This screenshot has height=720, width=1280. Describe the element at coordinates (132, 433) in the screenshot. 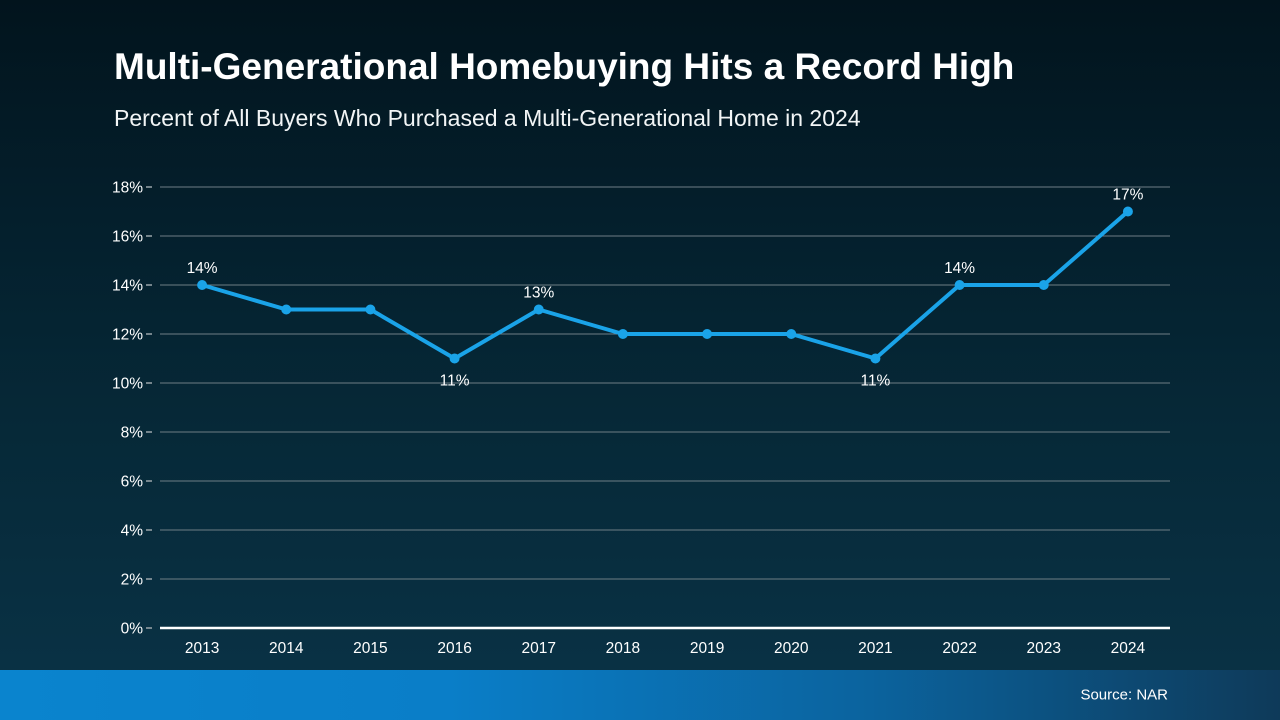

I see `y-axis-label: 8%` at that location.